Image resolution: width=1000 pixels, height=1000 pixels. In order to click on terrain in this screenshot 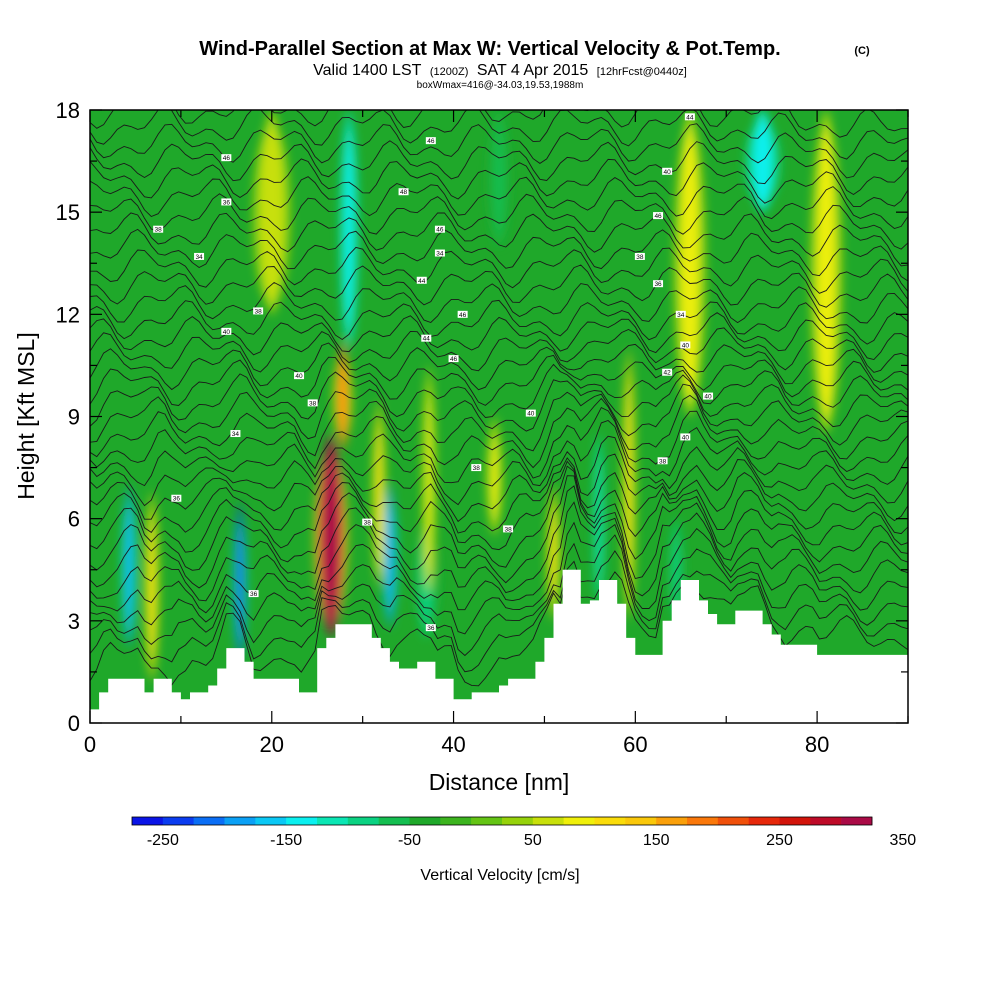, I will do `click(499, 646)`.